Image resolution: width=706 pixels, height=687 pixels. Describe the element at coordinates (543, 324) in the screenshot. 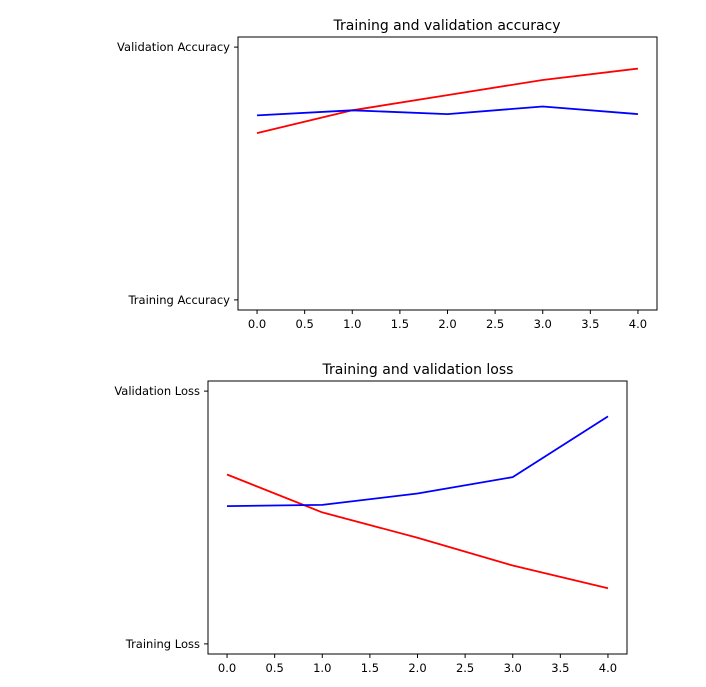

I see `accuracy-x-tick-label: 3.0` at that location.